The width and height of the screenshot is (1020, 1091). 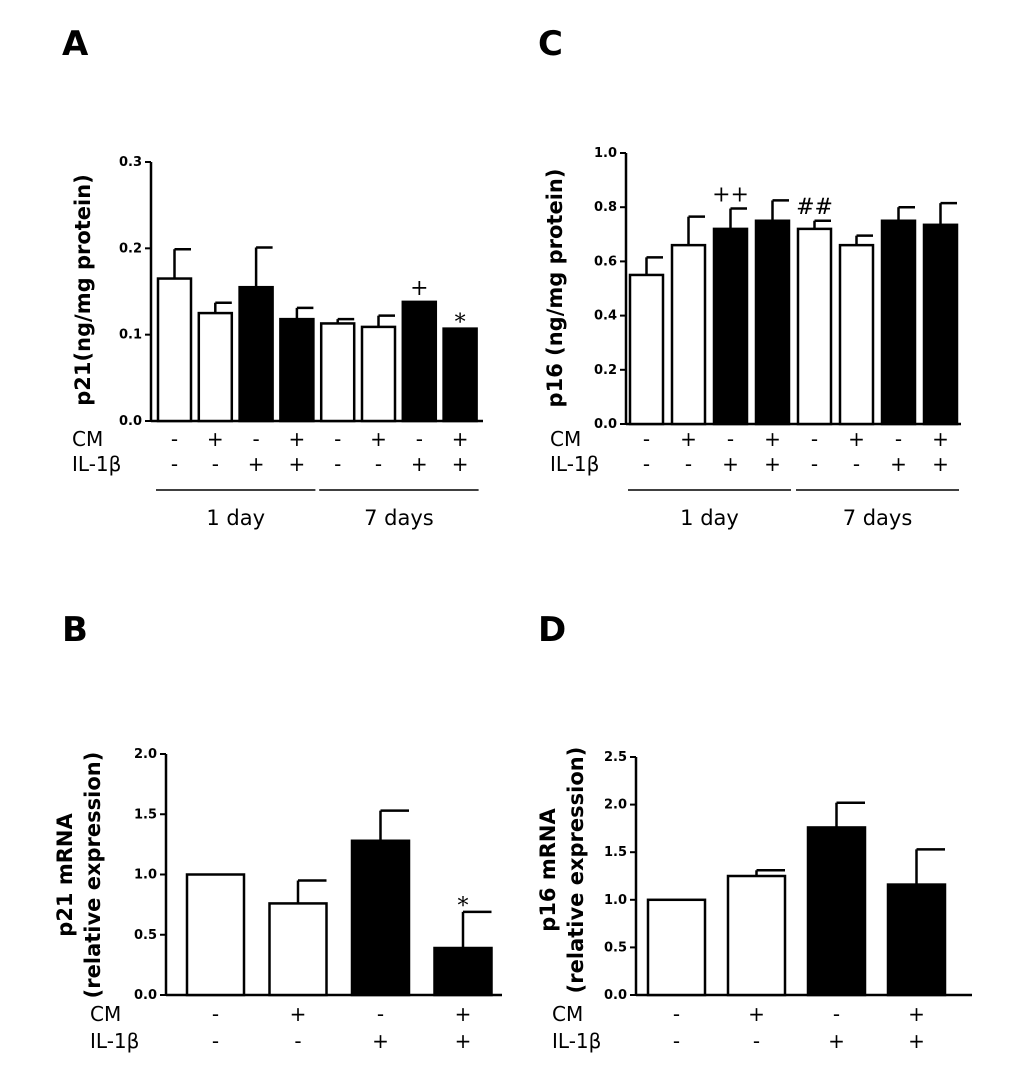 What do you see at coordinates (548, 870) in the screenshot?
I see `y-axis-label-line: p16 mRNA` at bounding box center [548, 870].